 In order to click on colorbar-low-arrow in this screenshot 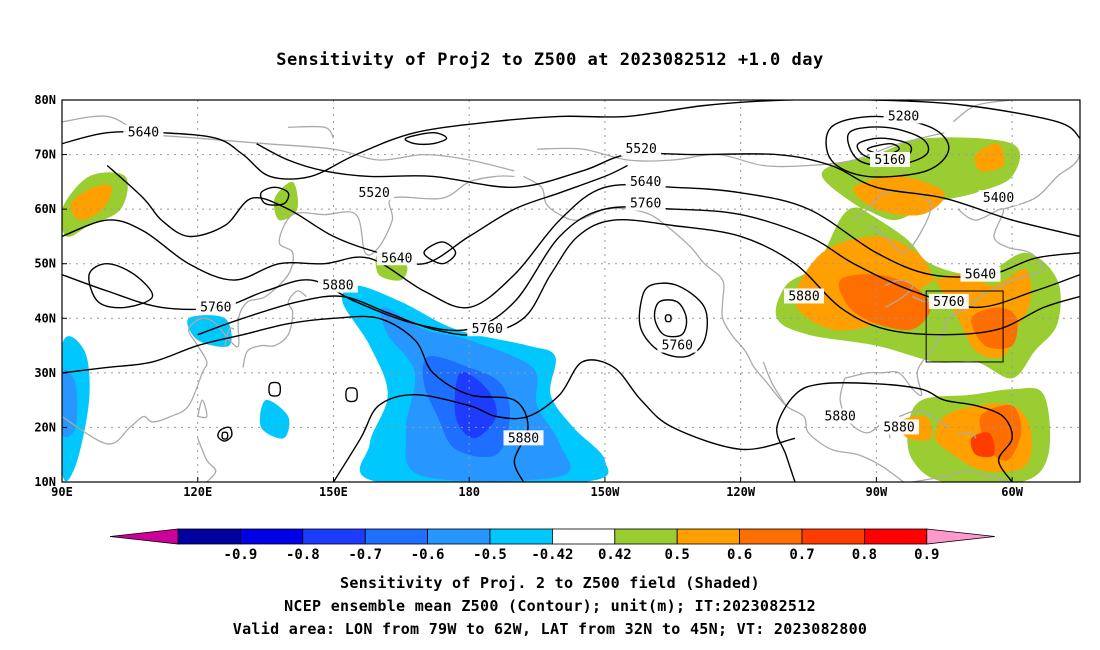, I will do `click(144, 536)`.